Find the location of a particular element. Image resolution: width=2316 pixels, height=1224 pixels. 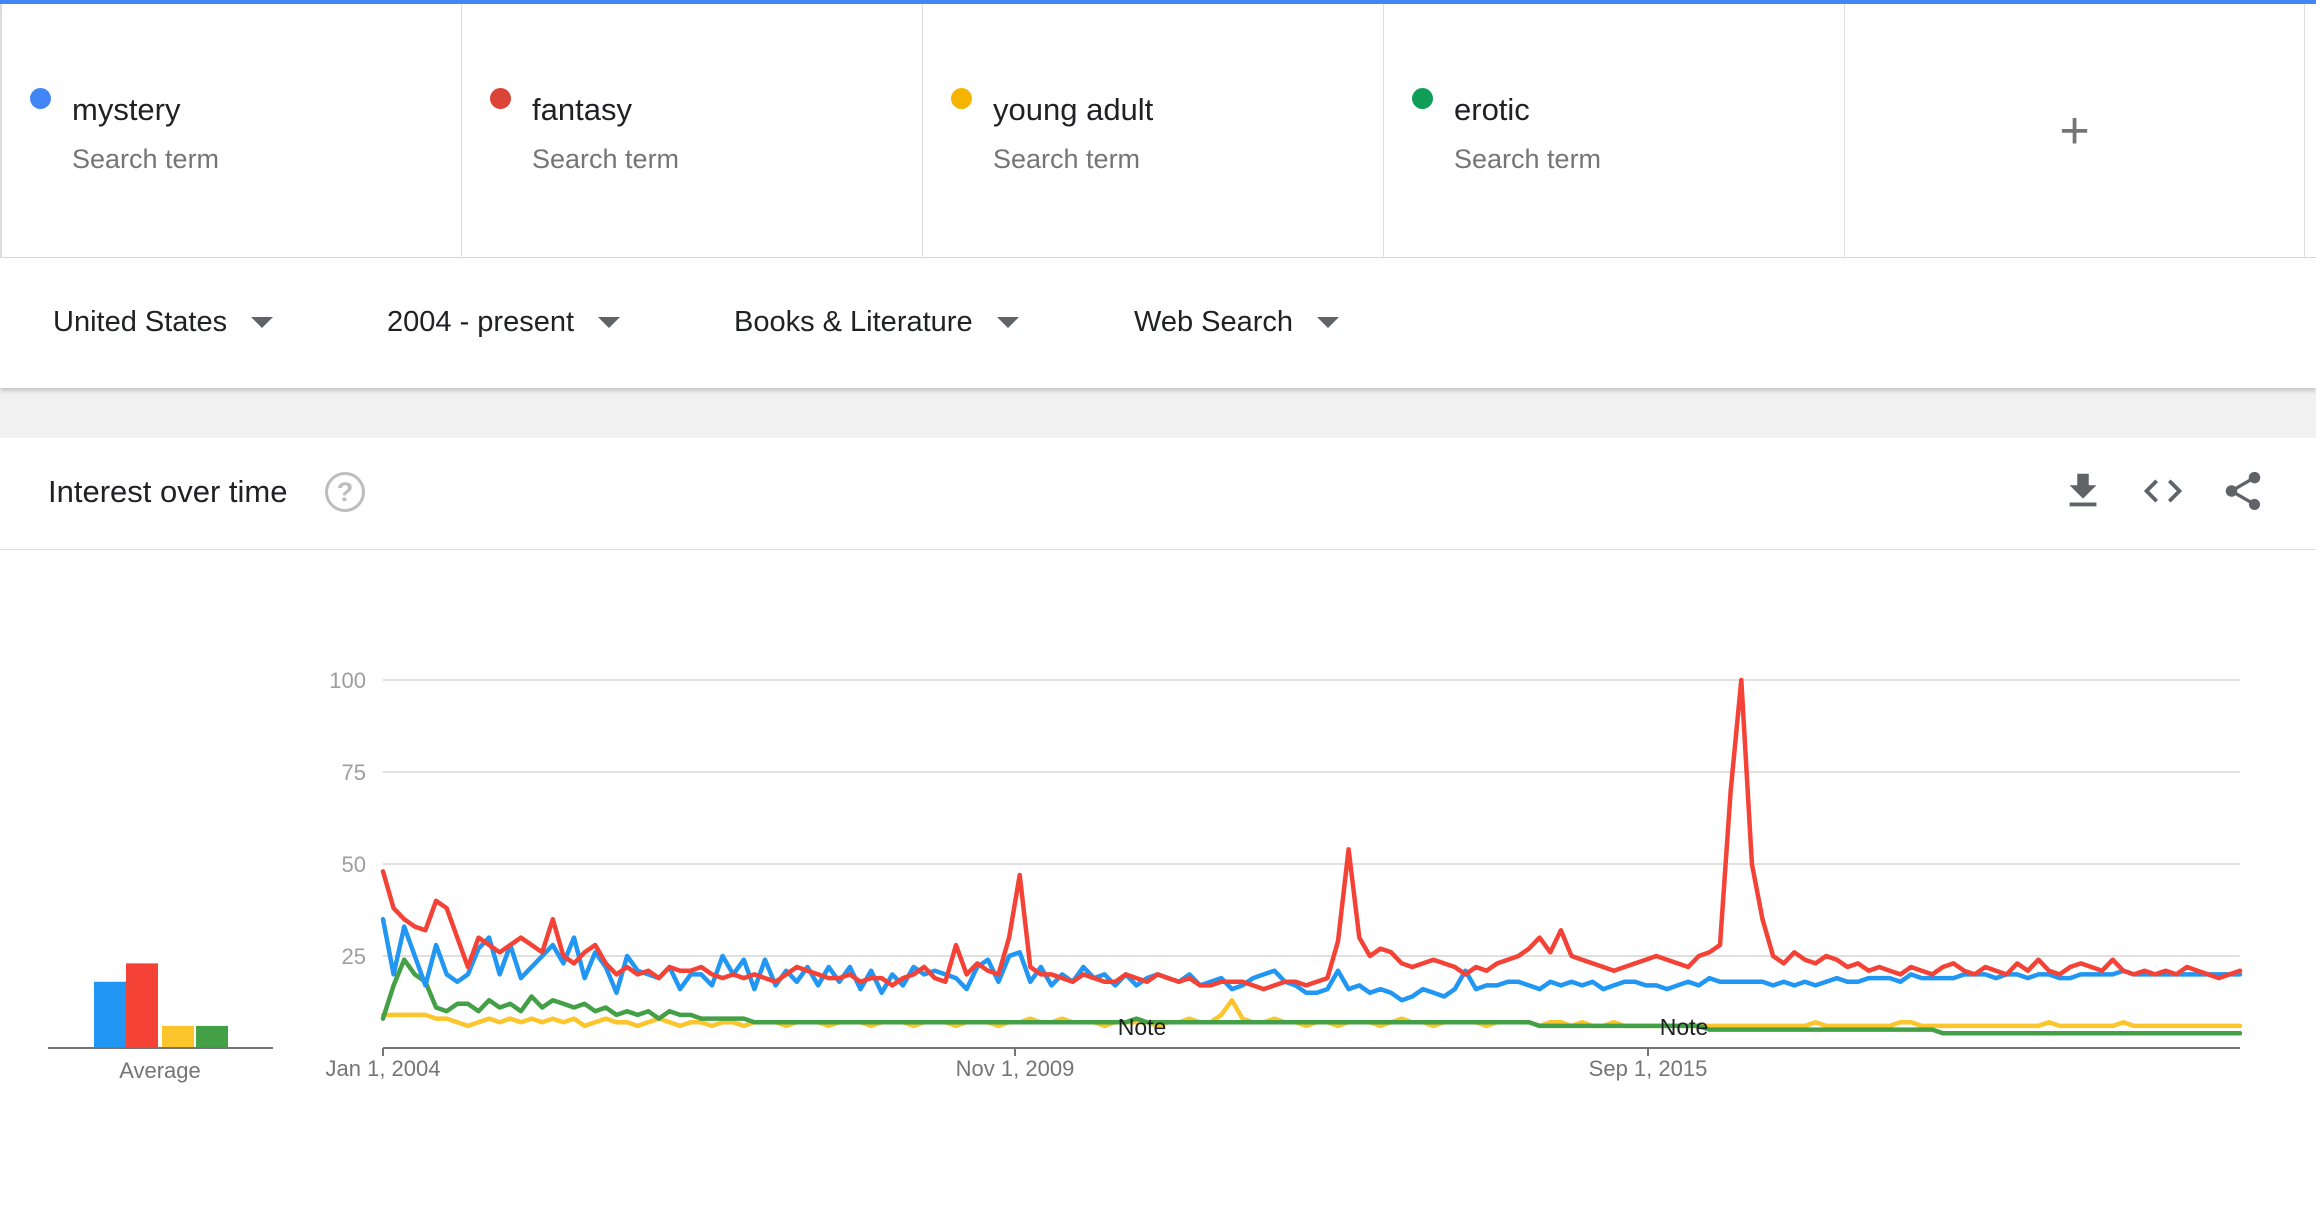

average-bar-young-adult is located at coordinates (178, 1036).